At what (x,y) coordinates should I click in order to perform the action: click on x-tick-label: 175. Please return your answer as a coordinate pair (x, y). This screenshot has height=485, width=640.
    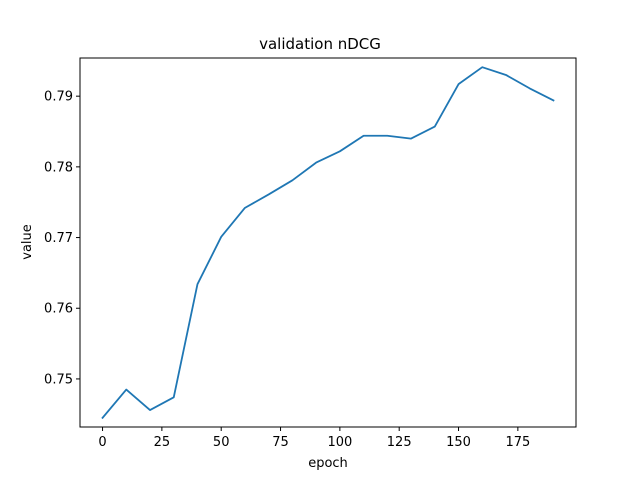
    Looking at the image, I should click on (517, 442).